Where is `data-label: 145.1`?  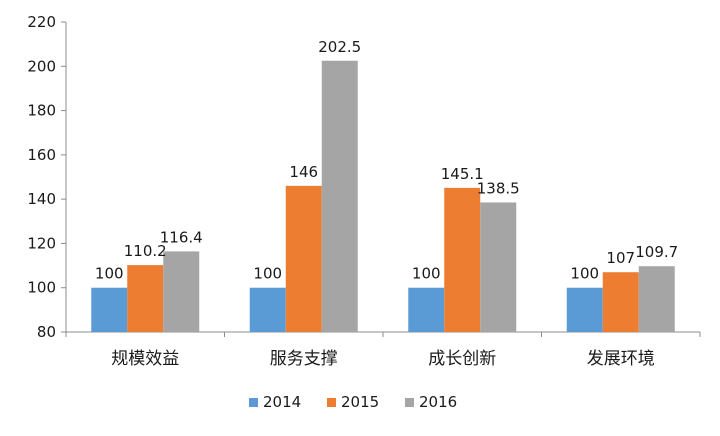
data-label: 145.1 is located at coordinates (462, 174).